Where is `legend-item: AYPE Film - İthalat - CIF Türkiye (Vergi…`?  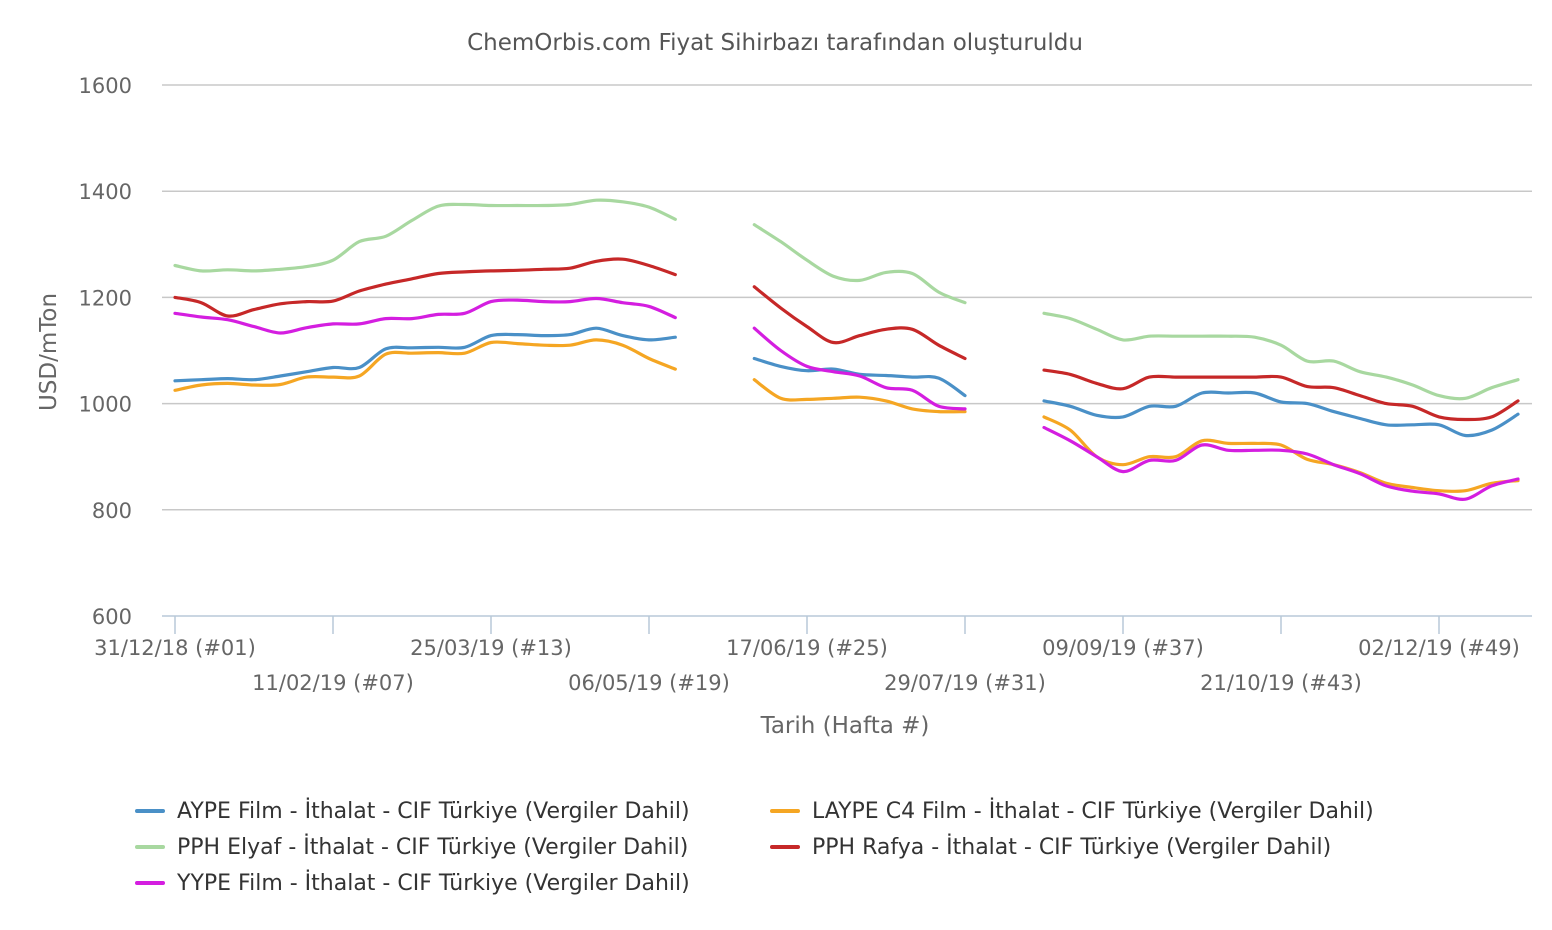
legend-item: AYPE Film - İthalat - CIF Türkiye (Vergi… is located at coordinates (412, 811).